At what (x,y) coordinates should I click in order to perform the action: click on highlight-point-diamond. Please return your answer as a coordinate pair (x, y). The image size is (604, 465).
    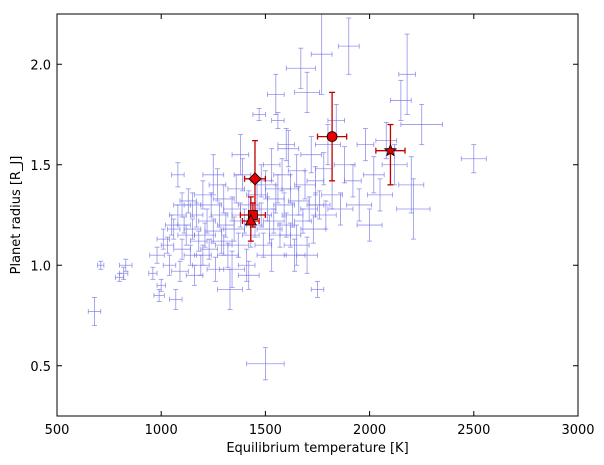
    Looking at the image, I should click on (255, 178).